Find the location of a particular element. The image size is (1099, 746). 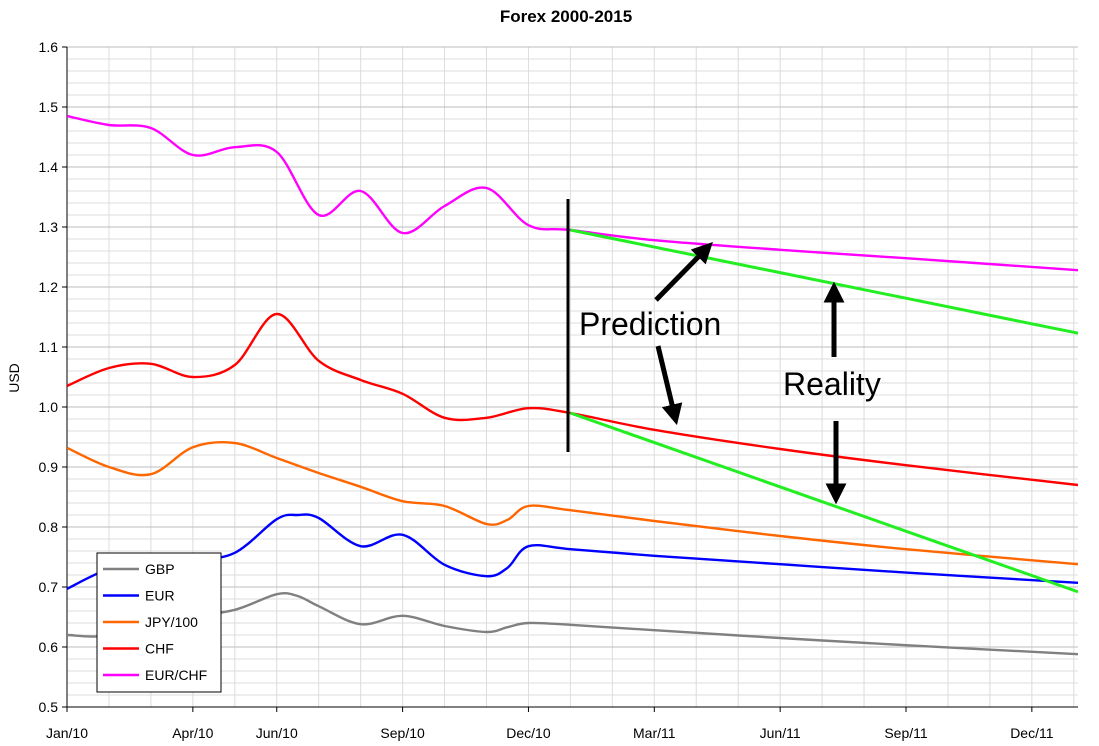

x-tick-label: Mar/11 is located at coordinates (654, 733).